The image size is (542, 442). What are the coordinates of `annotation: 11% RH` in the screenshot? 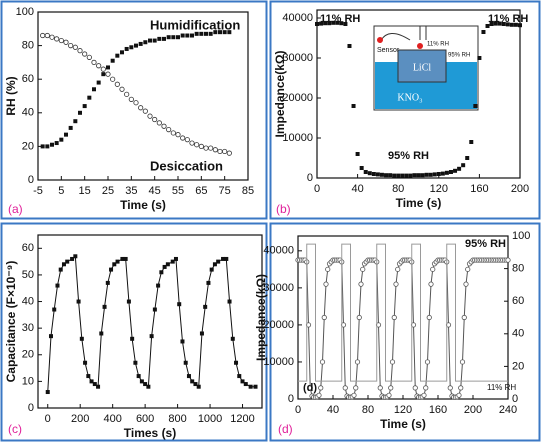 It's located at (501, 387).